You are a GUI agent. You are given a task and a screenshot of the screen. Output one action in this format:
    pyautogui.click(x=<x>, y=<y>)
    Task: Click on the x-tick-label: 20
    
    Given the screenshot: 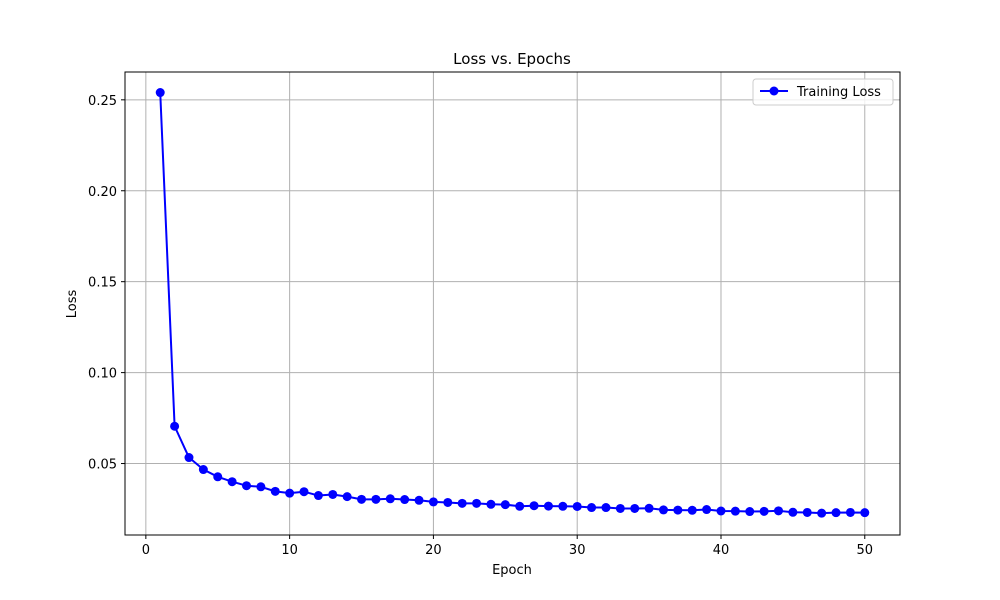 What is the action you would take?
    pyautogui.click(x=433, y=550)
    